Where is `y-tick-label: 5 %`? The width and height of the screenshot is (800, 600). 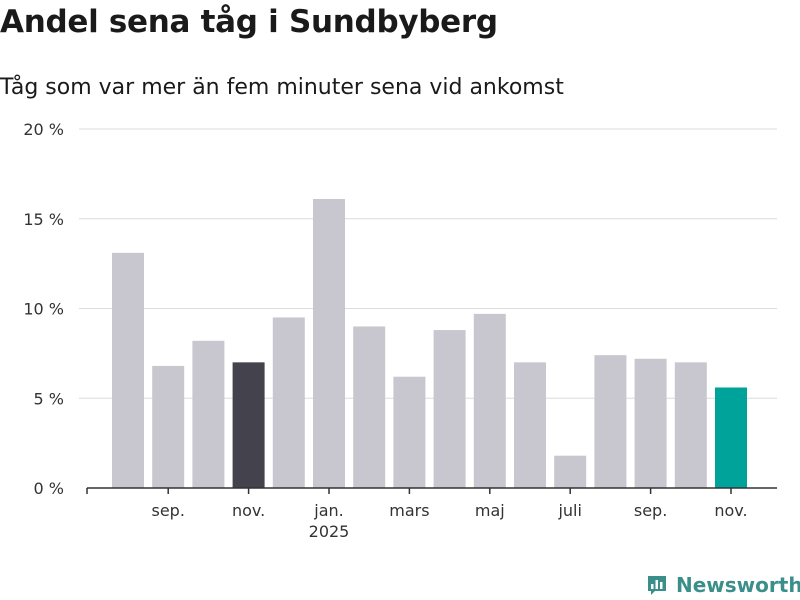
y-tick-label: 5 % is located at coordinates (49, 398).